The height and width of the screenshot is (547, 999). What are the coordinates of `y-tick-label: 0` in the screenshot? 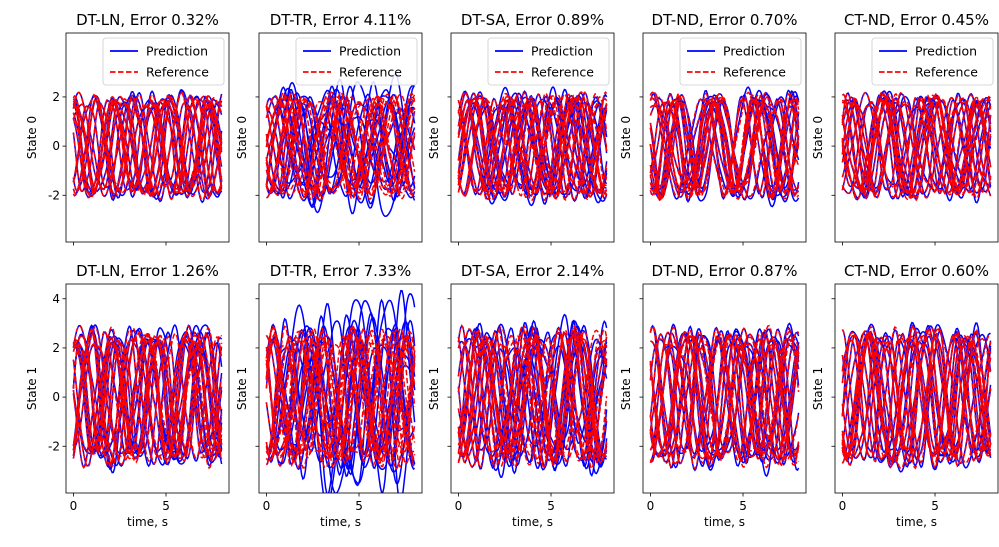 It's located at (56, 146).